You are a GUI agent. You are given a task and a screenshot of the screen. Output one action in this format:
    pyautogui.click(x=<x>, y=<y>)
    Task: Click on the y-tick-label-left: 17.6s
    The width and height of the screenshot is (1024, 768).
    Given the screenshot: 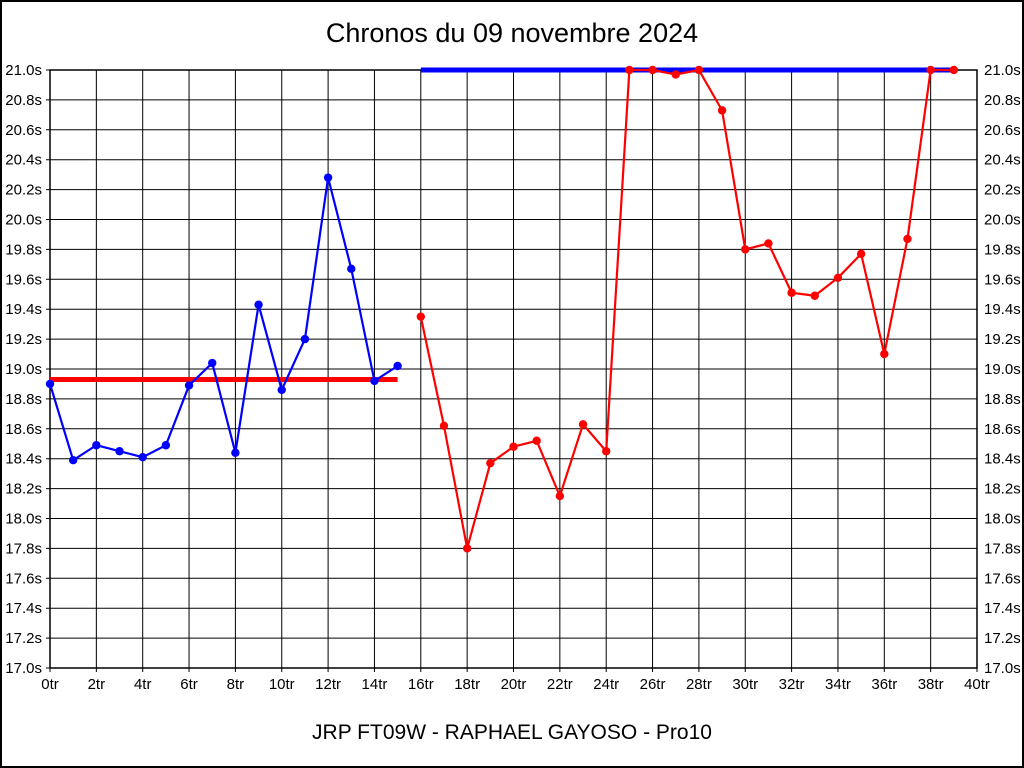 What is the action you would take?
    pyautogui.click(x=23, y=578)
    